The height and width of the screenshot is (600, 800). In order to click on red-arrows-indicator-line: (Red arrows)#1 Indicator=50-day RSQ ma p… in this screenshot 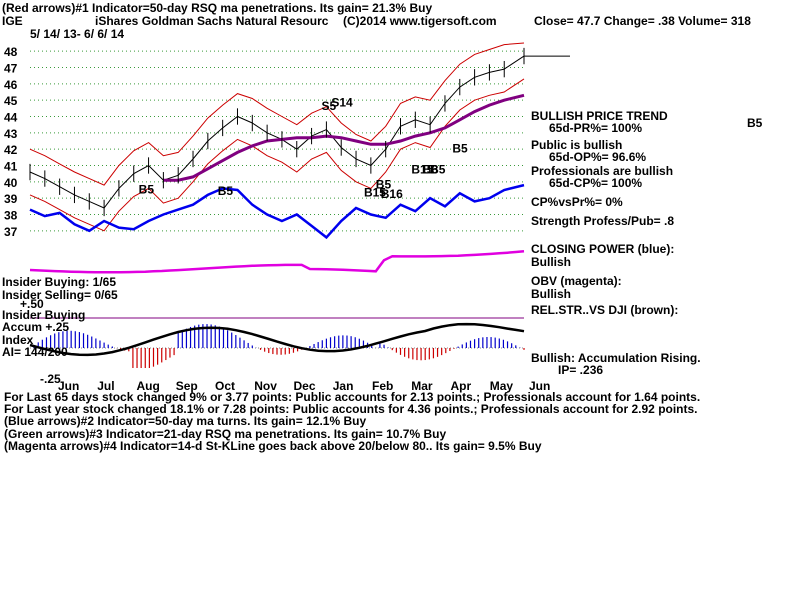, I will do `click(217, 8)`.